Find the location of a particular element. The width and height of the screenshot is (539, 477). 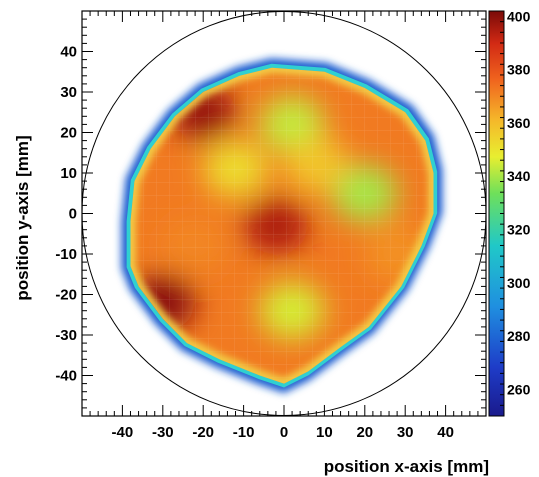

colorbar-axis: 260 280 300 320 340 360 380 400 is located at coordinates (515, 212).